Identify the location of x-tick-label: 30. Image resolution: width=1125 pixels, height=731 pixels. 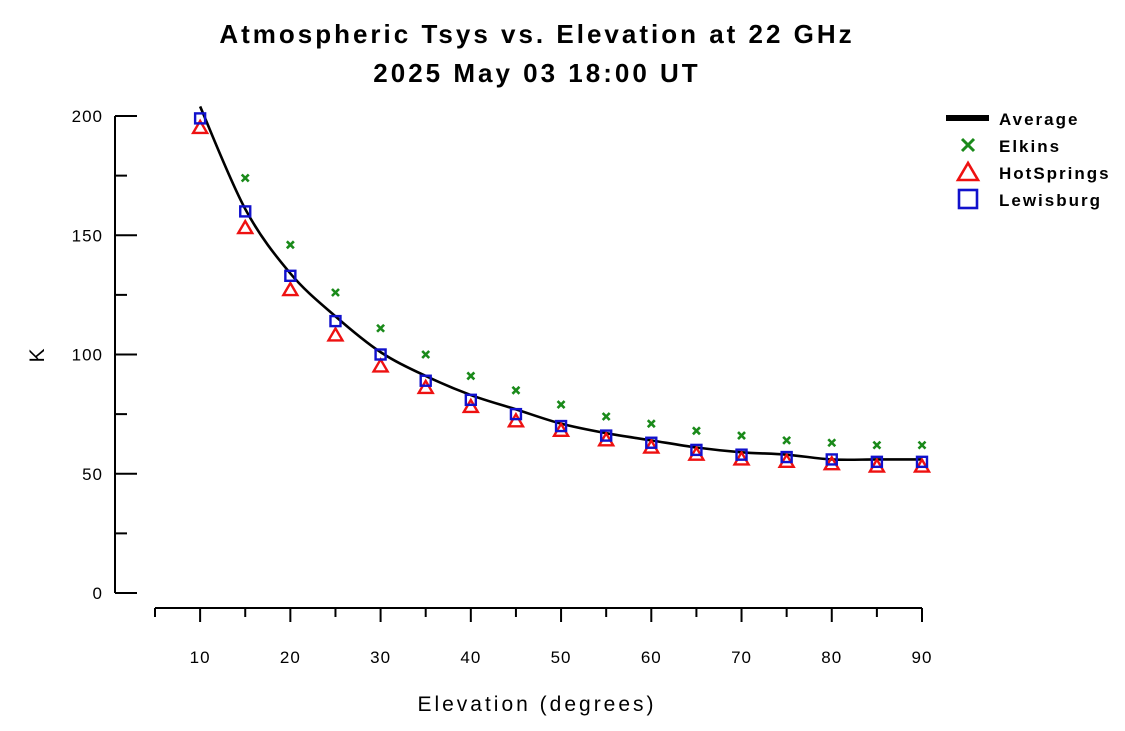
(380, 657).